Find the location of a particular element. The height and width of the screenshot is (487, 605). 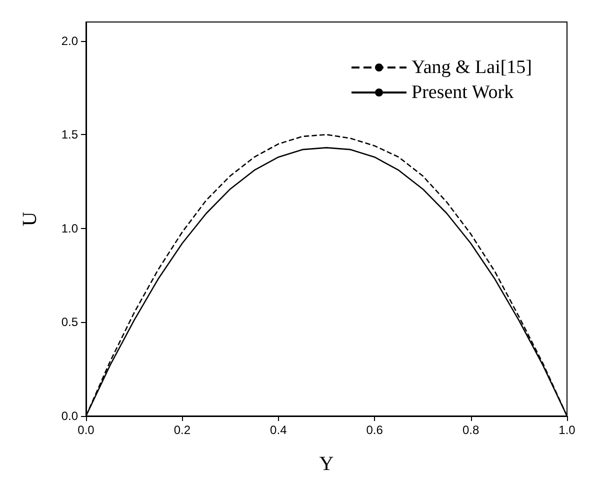

x-tick-label: 0.6 is located at coordinates (375, 430).